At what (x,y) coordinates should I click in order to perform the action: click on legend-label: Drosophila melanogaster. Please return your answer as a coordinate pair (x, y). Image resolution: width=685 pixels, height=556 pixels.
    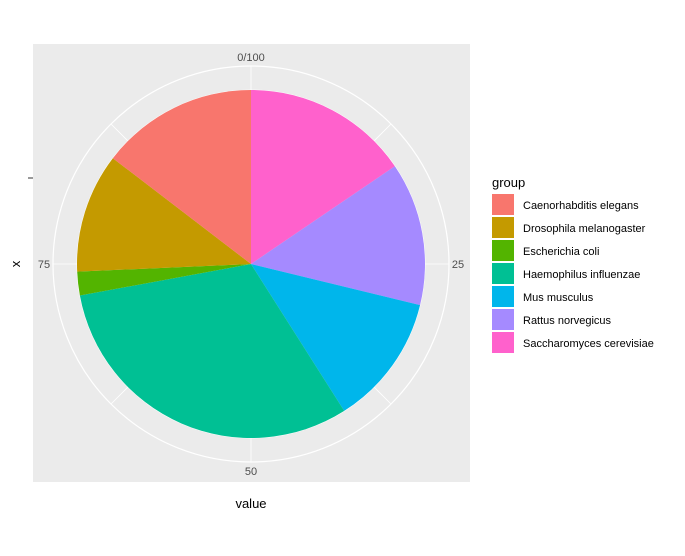
    Looking at the image, I should click on (584, 229).